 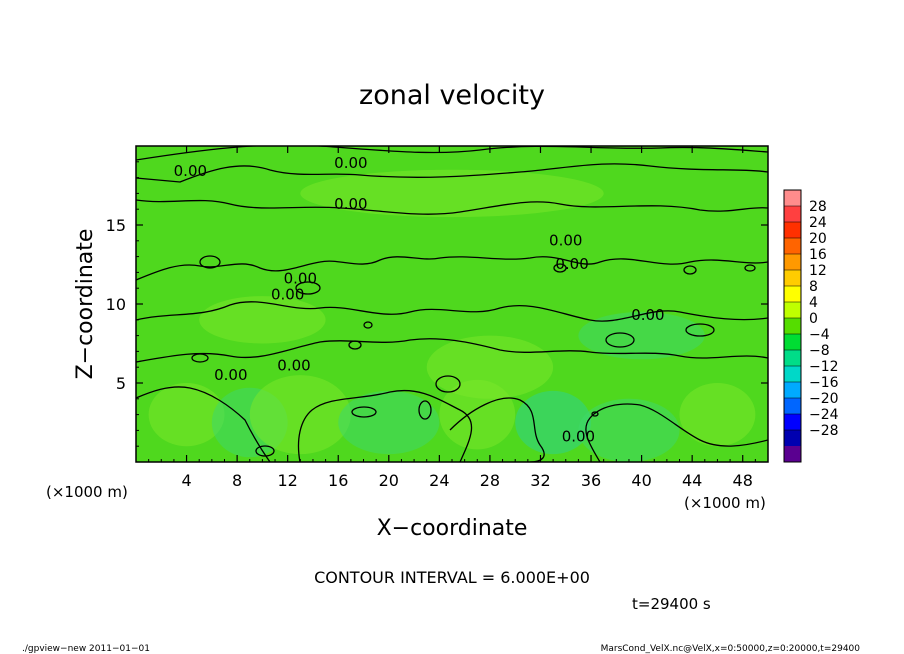 What do you see at coordinates (540, 480) in the screenshot?
I see `x-tick-label: 32` at bounding box center [540, 480].